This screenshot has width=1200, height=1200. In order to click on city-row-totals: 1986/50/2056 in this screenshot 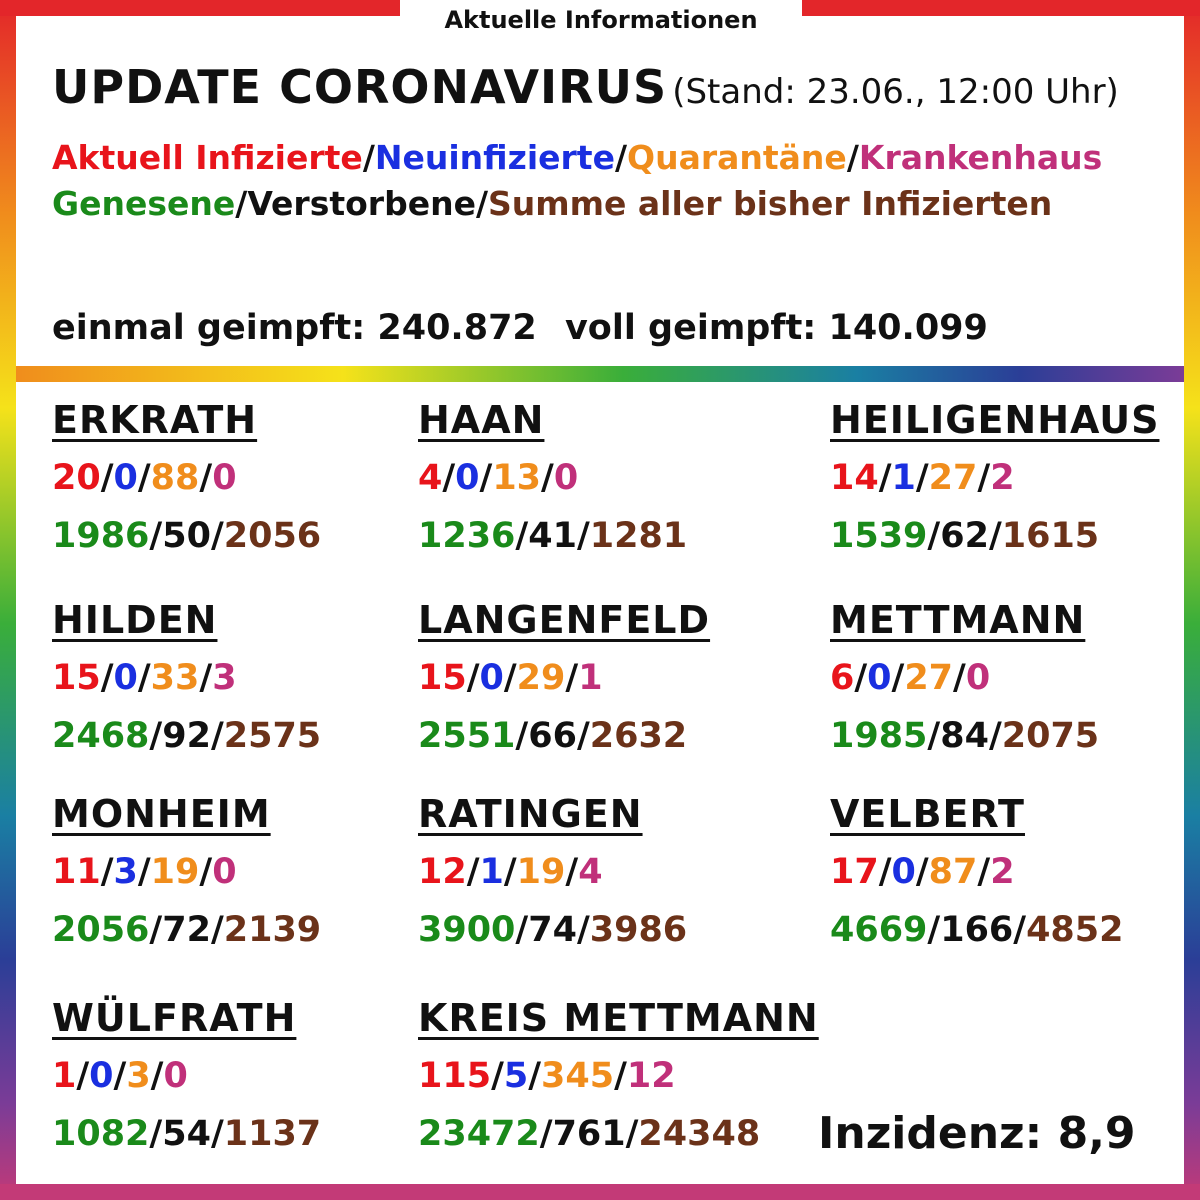, I will do `click(186, 538)`.